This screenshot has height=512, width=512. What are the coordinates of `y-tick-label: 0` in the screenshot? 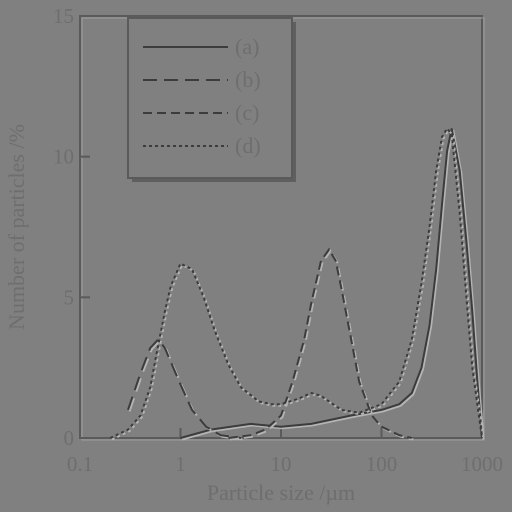 It's located at (69, 438).